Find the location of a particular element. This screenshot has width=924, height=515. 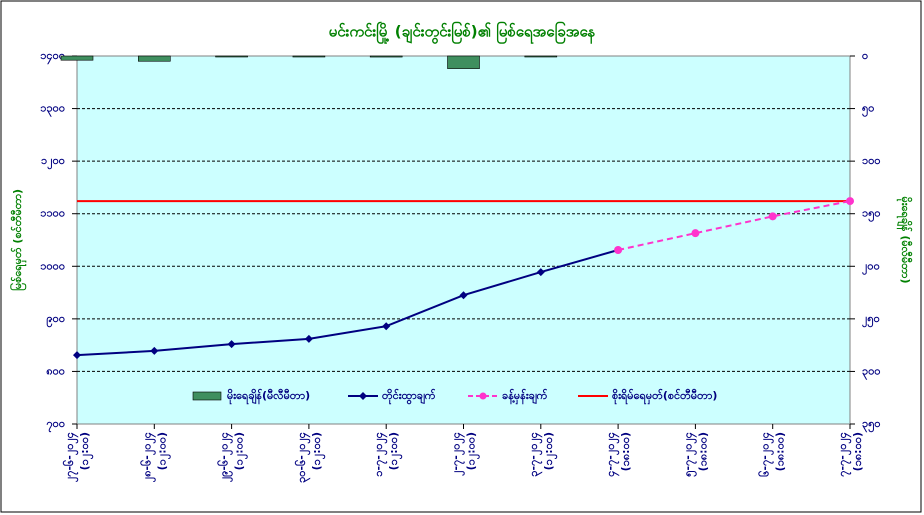

legend-label: စိုးရိမ်ရေမှတ်(စင်တီမီတာ) is located at coordinates (664, 396).